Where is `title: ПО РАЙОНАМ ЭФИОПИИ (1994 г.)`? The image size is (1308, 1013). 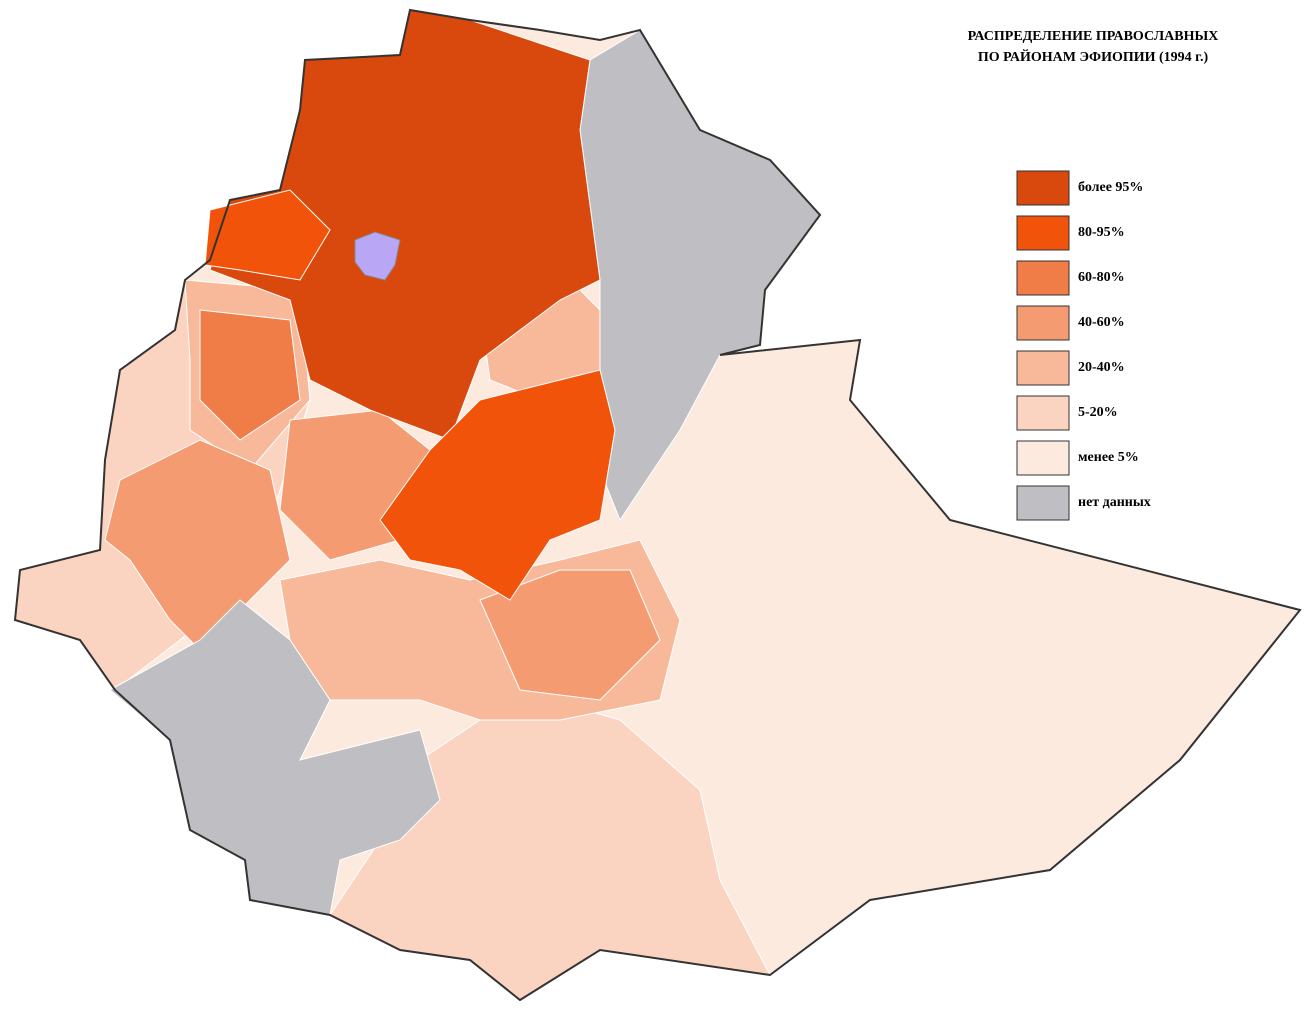 title: ПО РАЙОНАМ ЭФИОПИИ (1994 г.) is located at coordinates (1093, 56).